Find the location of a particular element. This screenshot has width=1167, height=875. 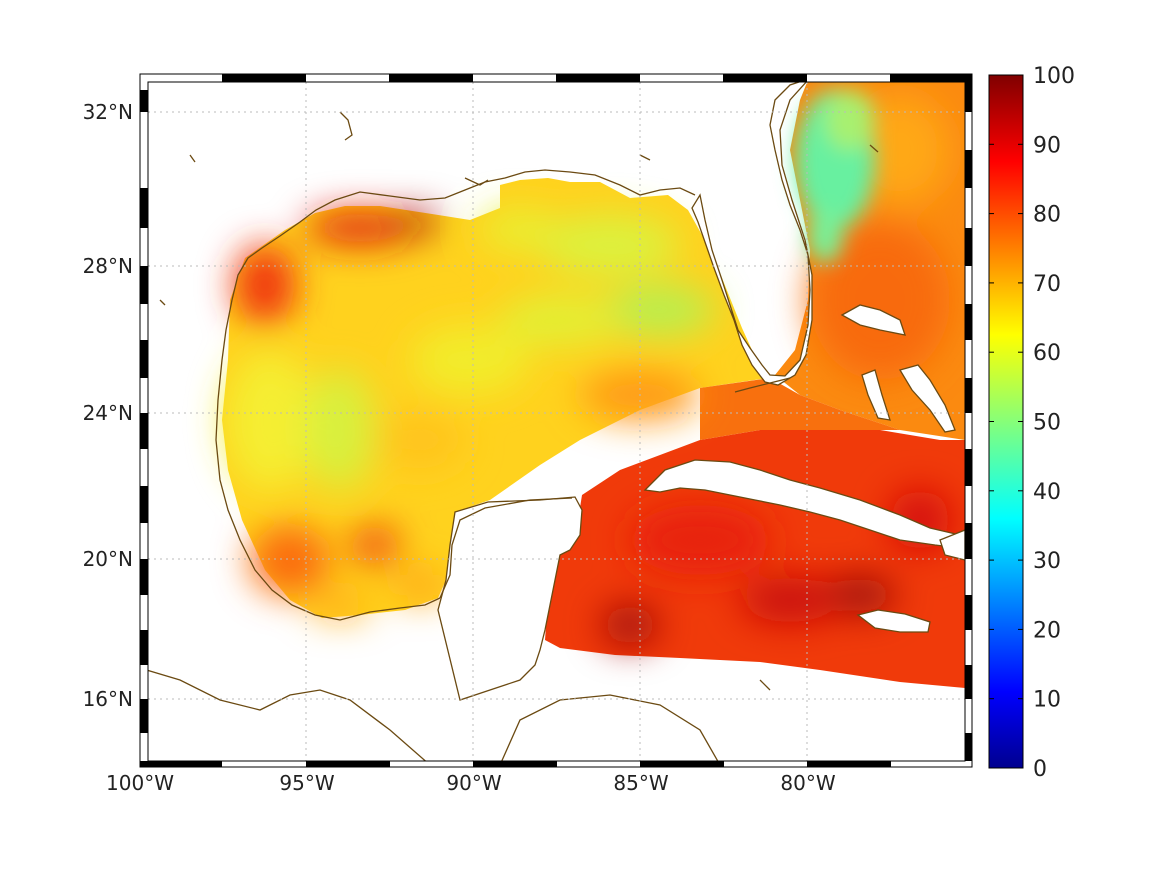

lat-label: 16°N is located at coordinates (108, 699).